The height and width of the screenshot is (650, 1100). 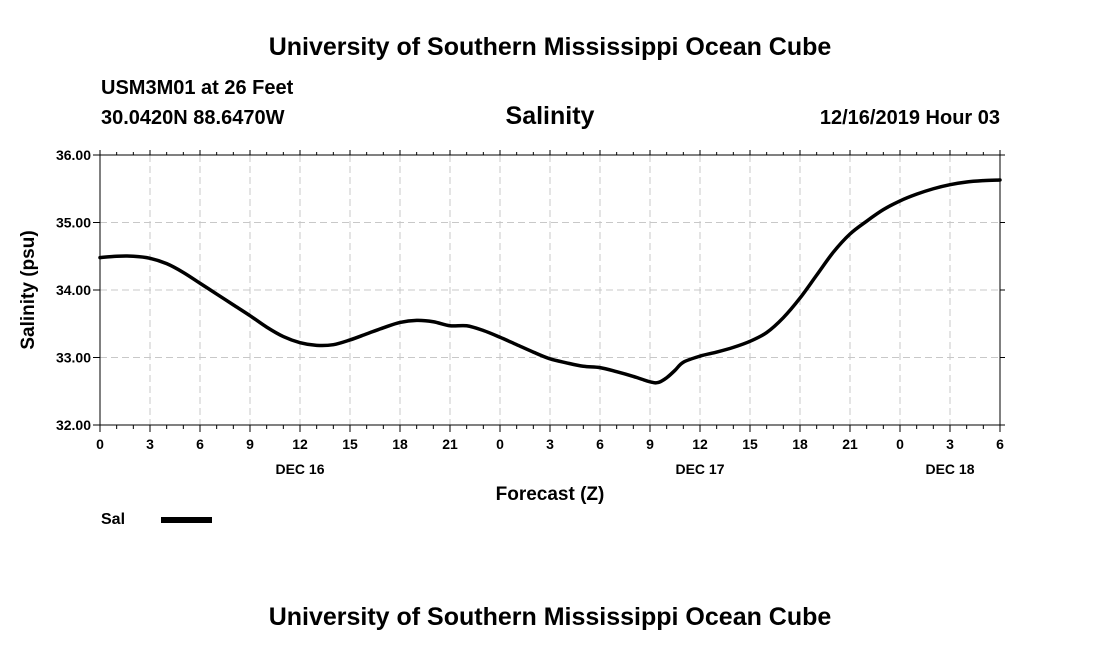 I want to click on y-axis-title: Salinity (psu), so click(x=28, y=289).